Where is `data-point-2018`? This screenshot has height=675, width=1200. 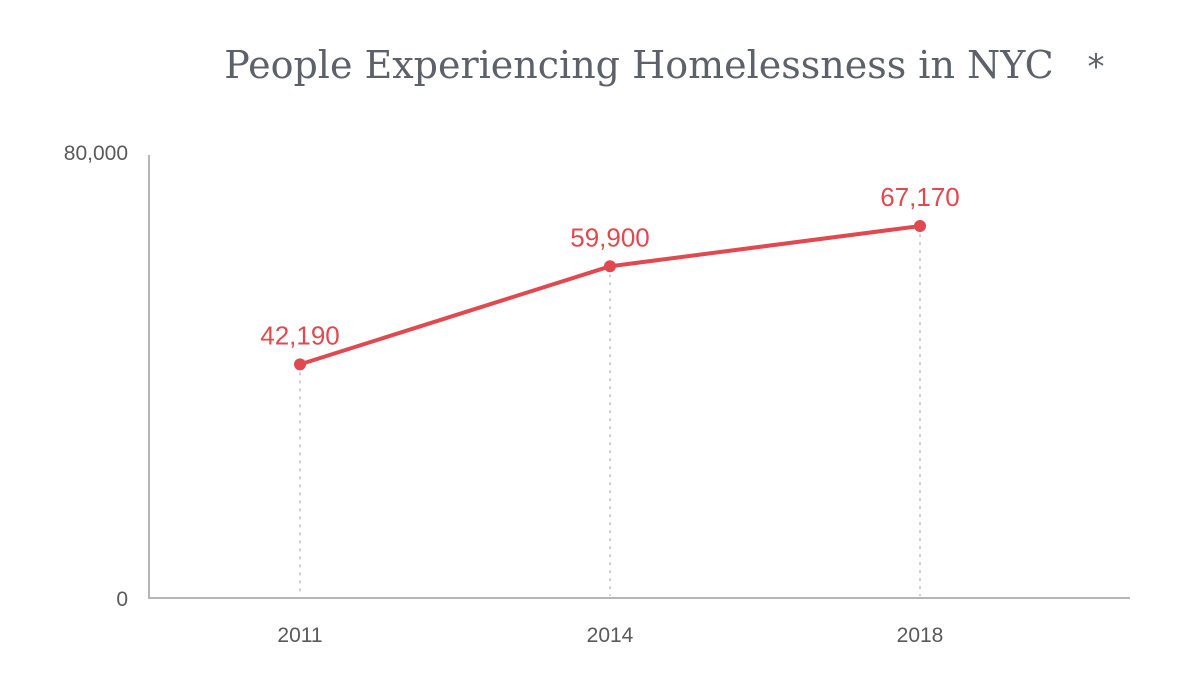 data-point-2018 is located at coordinates (920, 226).